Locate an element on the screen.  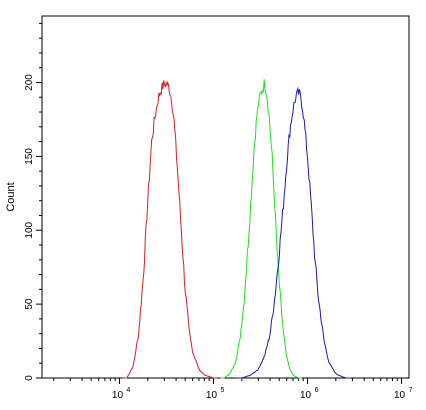
y-tick-label: 100 is located at coordinates (29, 229).